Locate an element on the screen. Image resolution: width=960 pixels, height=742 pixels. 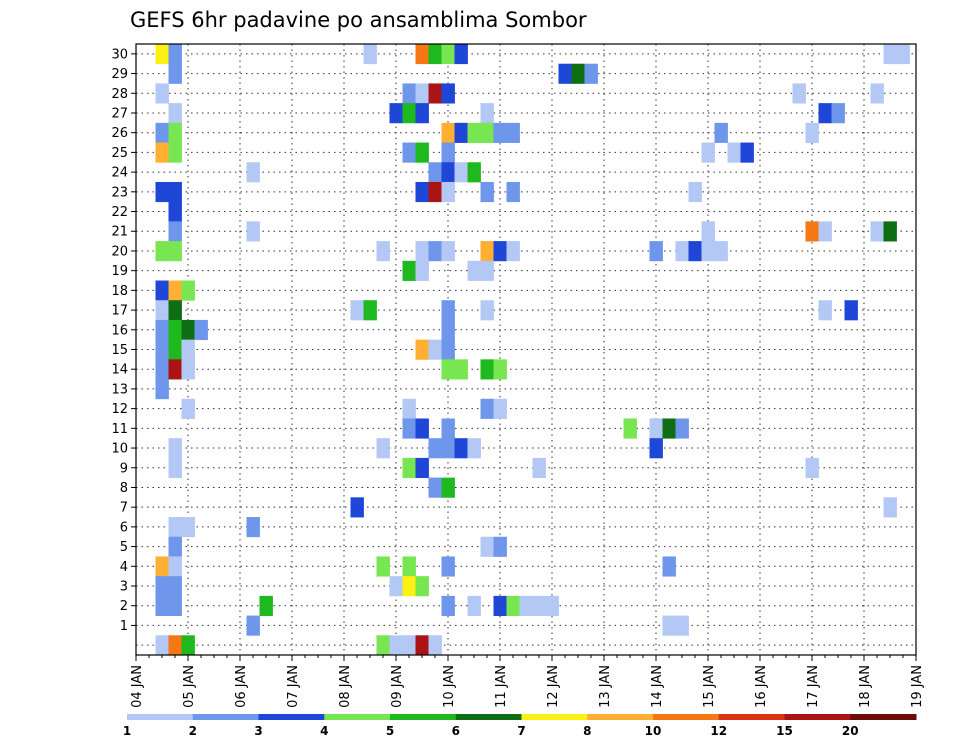
x-tick-label: 08 JAN is located at coordinates (345, 686).